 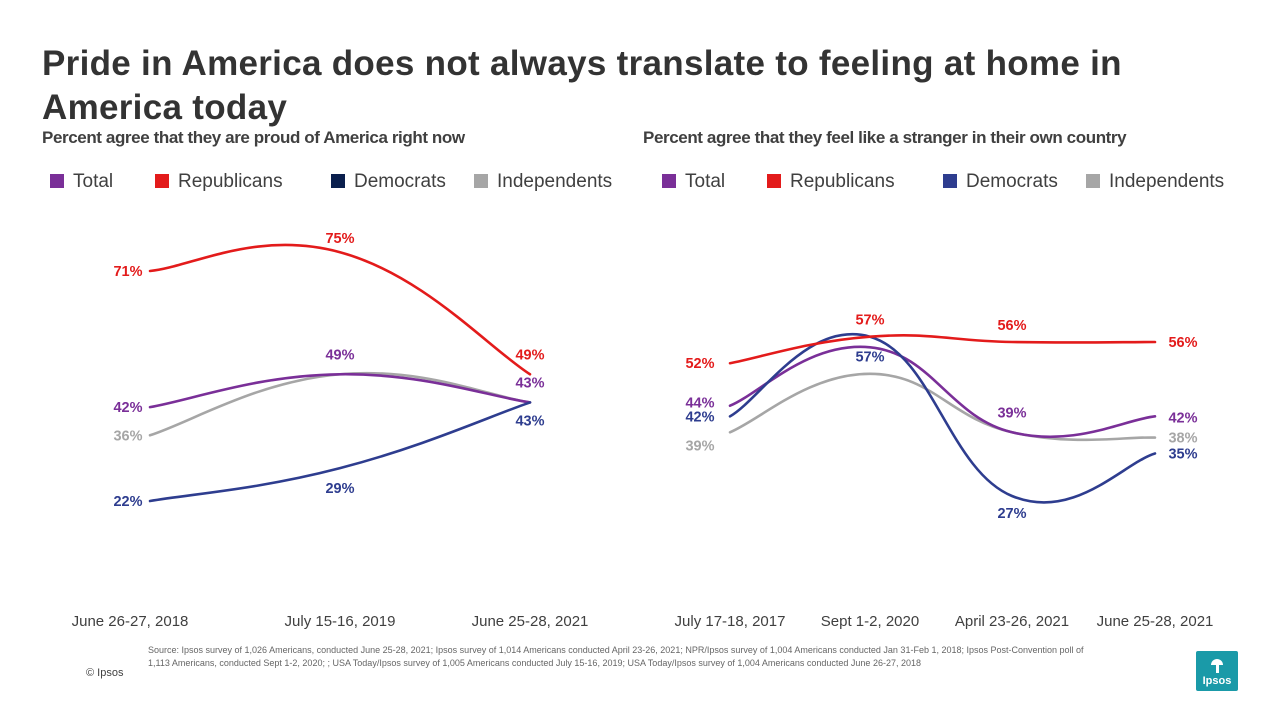 What do you see at coordinates (1217, 681) in the screenshot?
I see `logo-text: Ipsos` at bounding box center [1217, 681].